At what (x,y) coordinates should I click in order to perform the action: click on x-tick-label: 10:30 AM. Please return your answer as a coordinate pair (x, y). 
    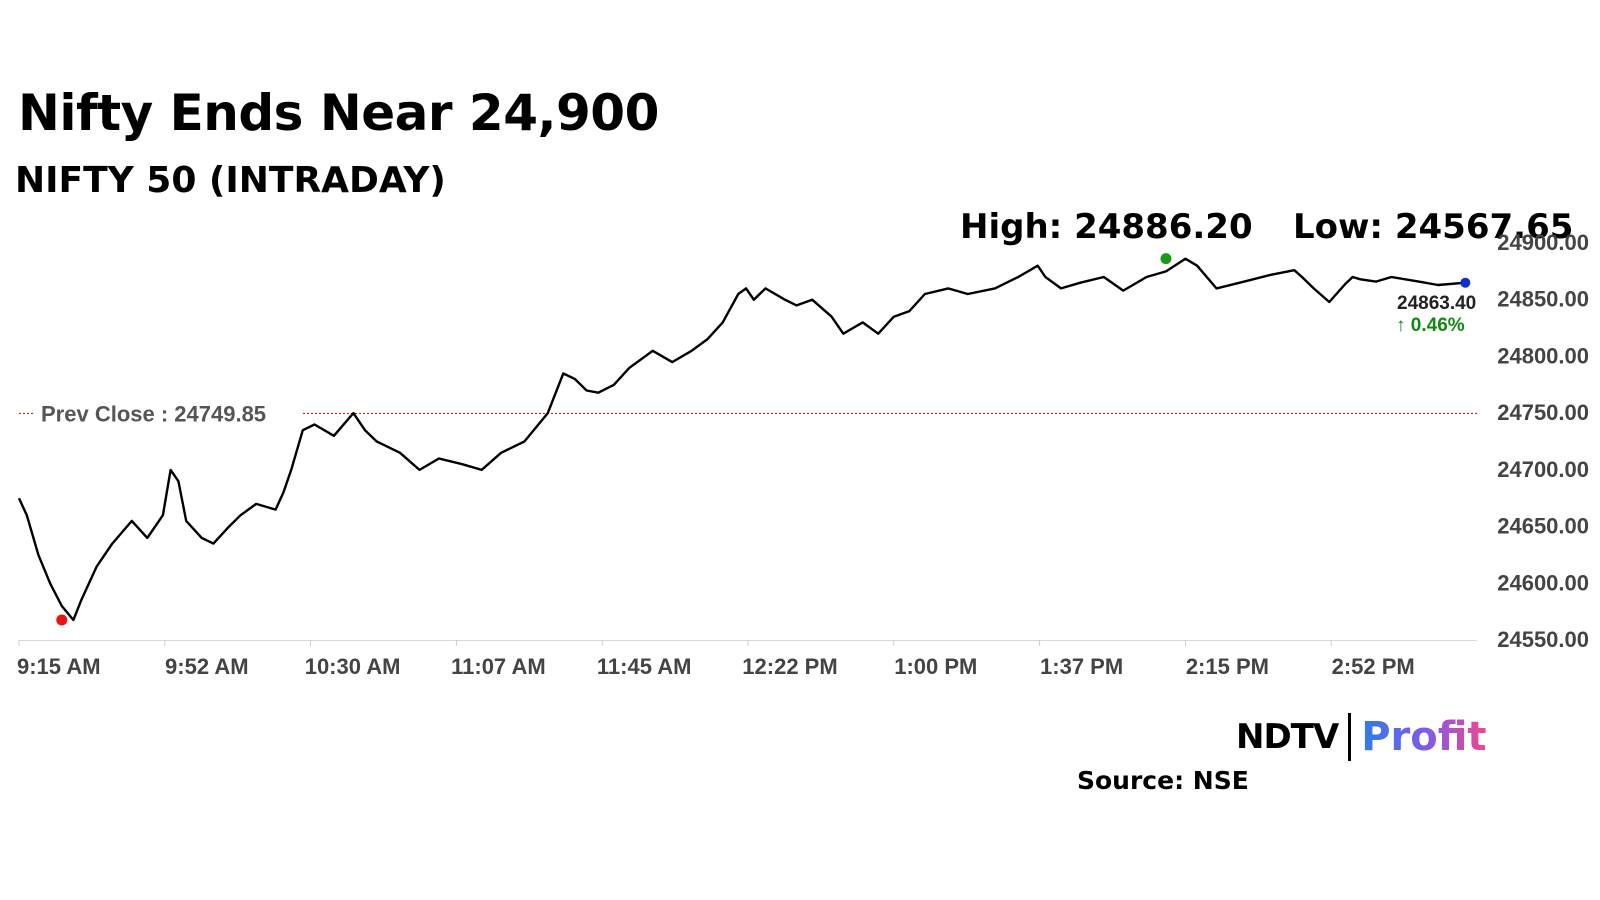
    Looking at the image, I should click on (353, 666).